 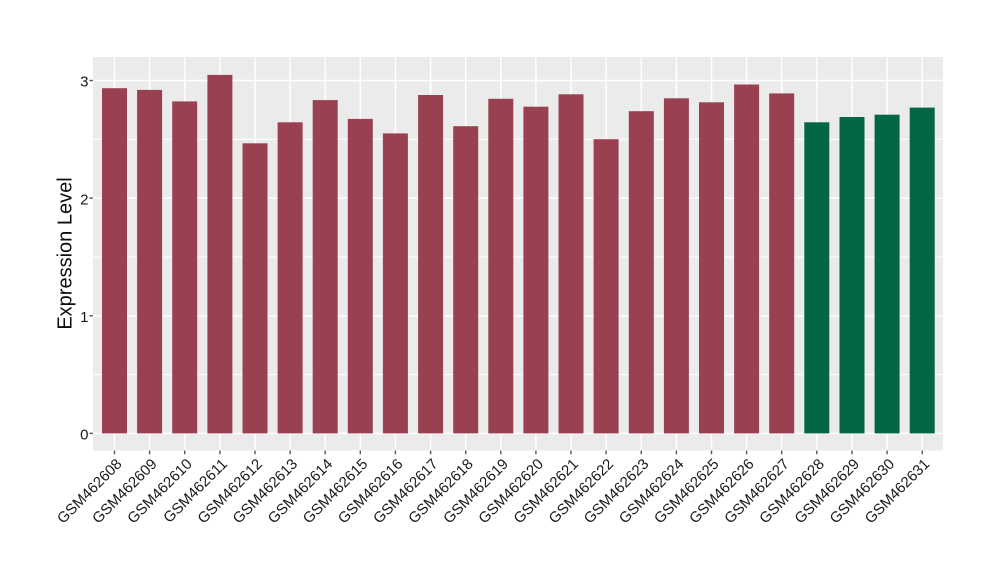 What do you see at coordinates (84, 82) in the screenshot?
I see `svg-text: 3` at bounding box center [84, 82].